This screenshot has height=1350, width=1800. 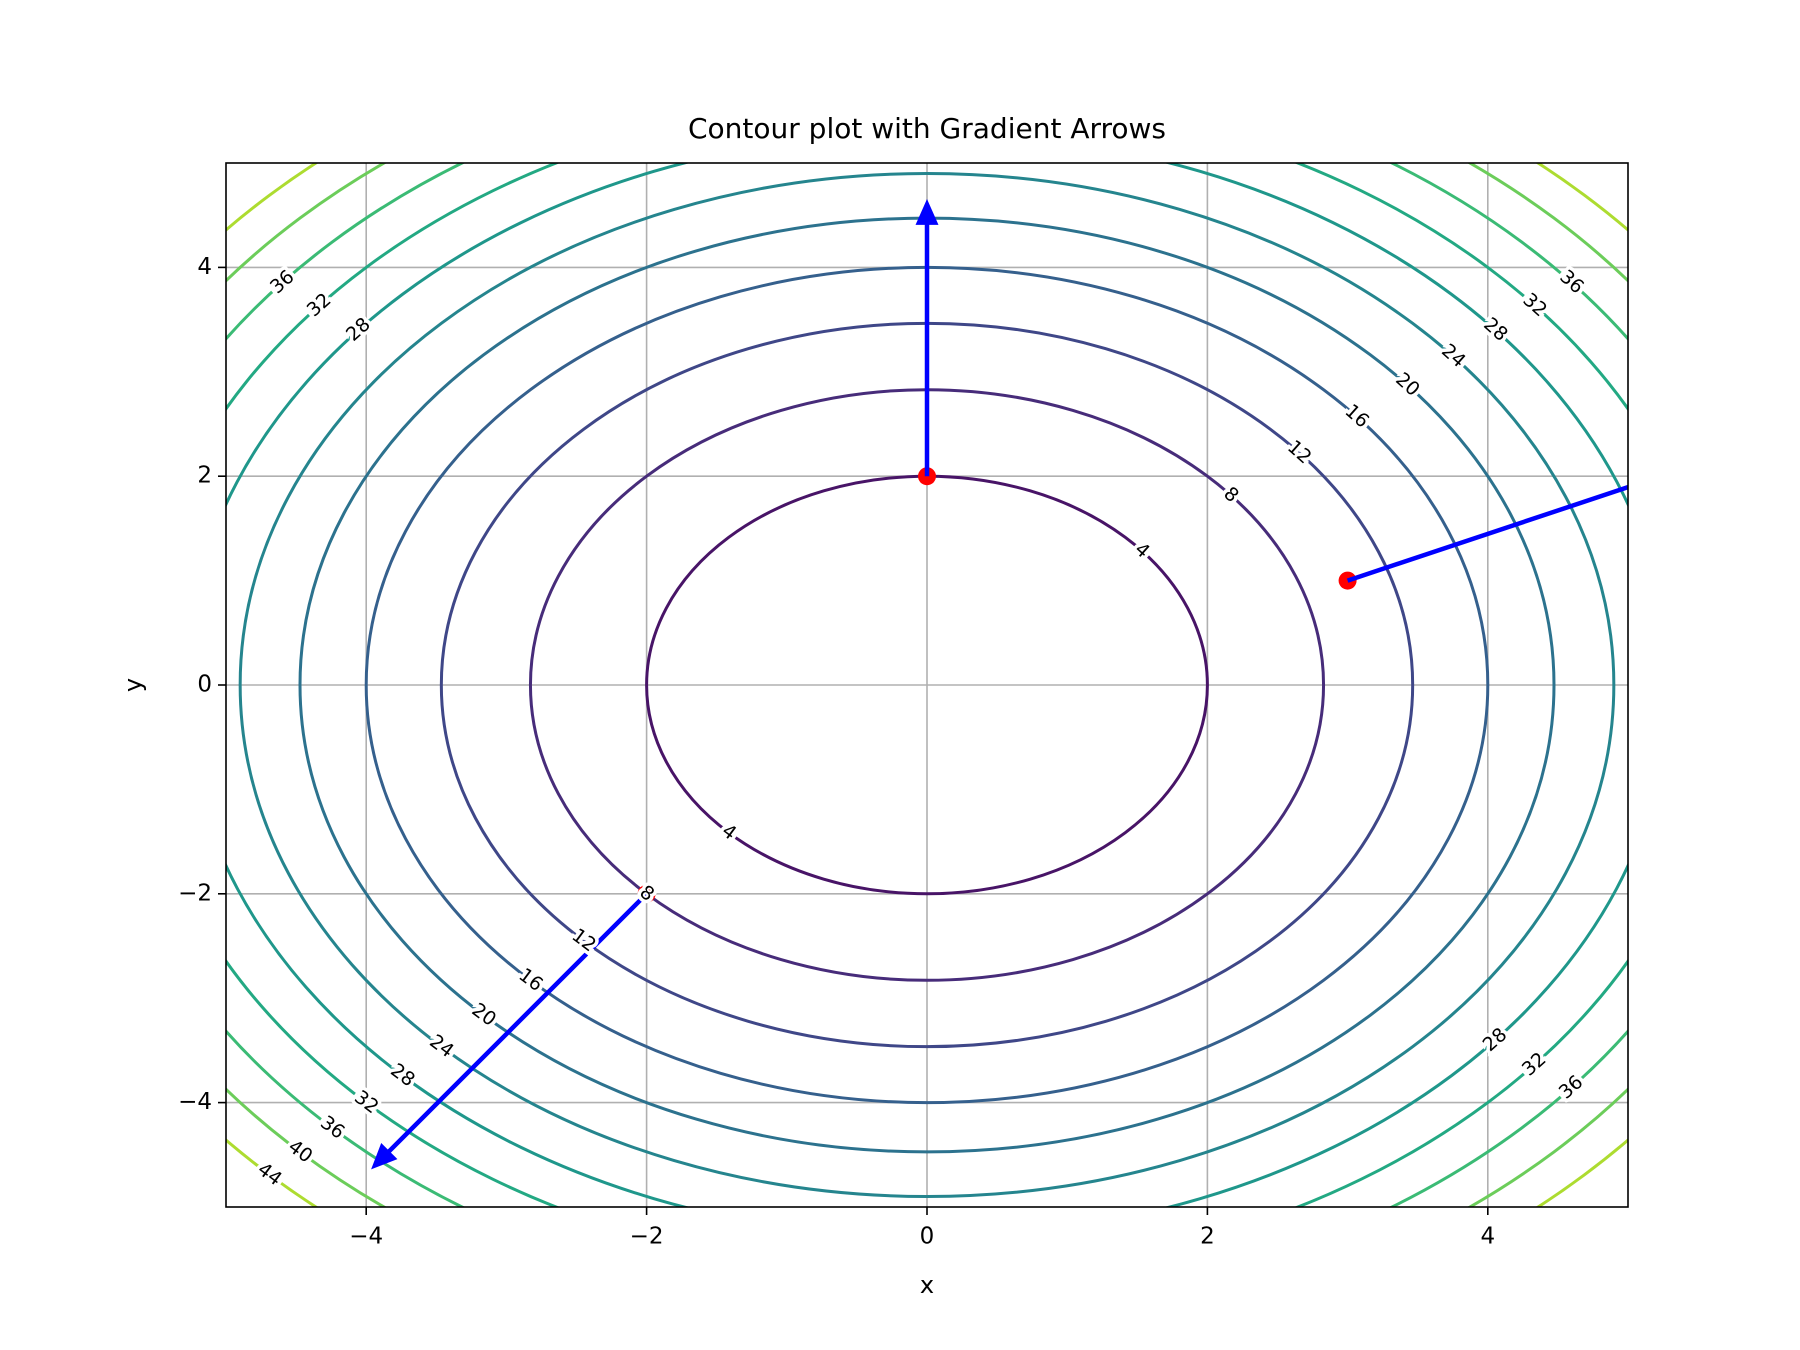 What do you see at coordinates (927, 128) in the screenshot?
I see `chart-title: Contour plot with Gradient Arrows` at bounding box center [927, 128].